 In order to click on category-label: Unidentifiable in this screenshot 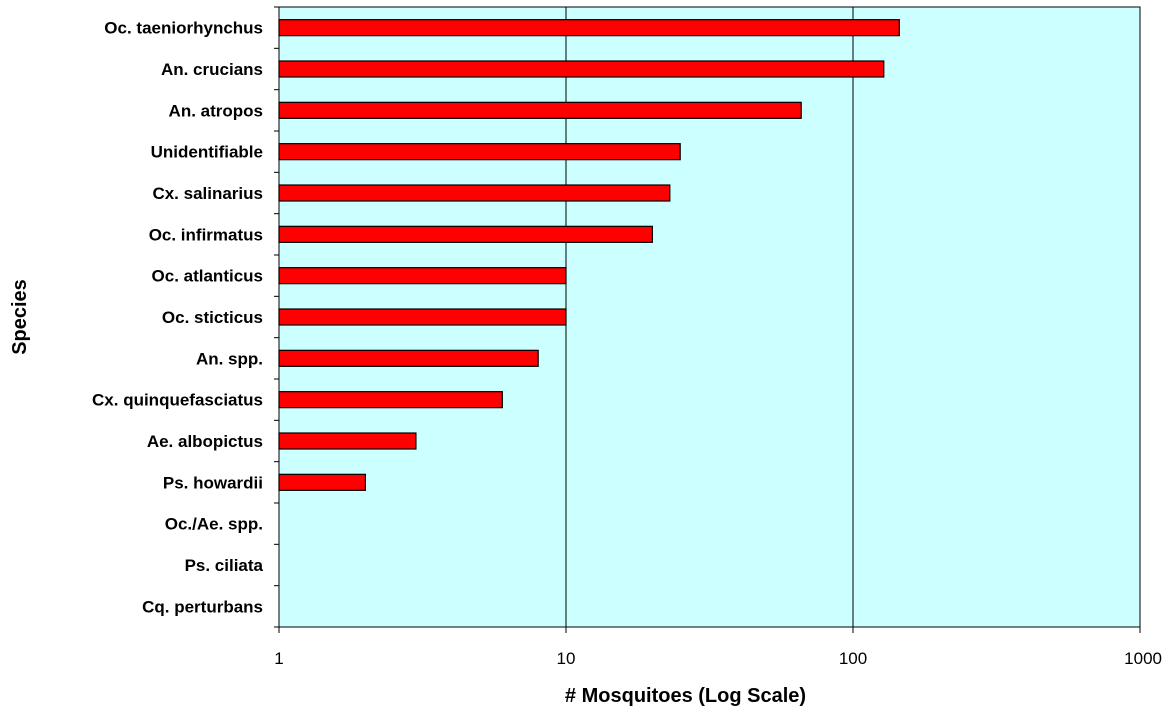, I will do `click(207, 152)`.